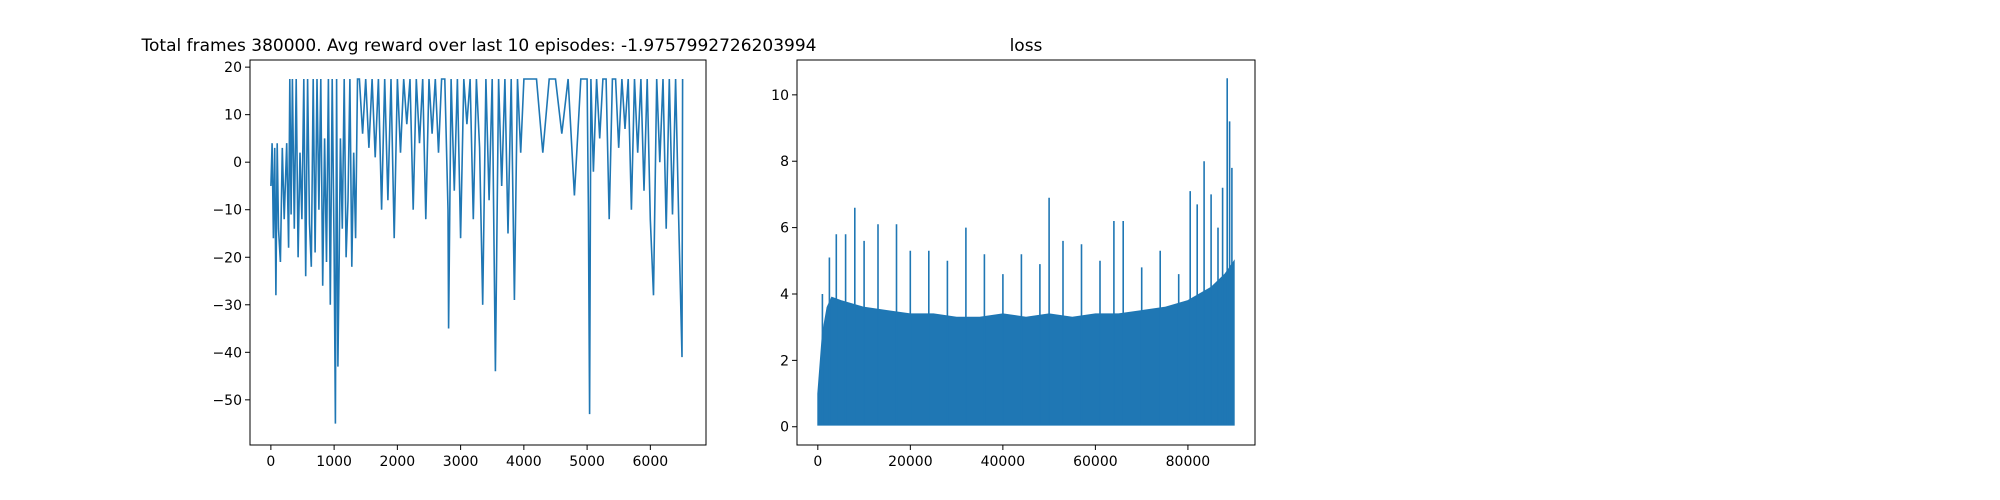 This screenshot has height=500, width=2000. I want to click on reward-y-tick-label: 20, so click(233, 68).